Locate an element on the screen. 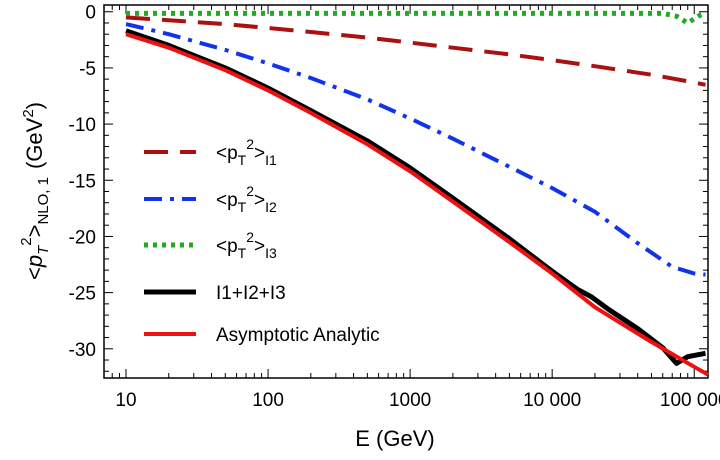 The height and width of the screenshot is (460, 720). y-axis-title: <pT2>NLO, 1(GeV2) is located at coordinates (35, 191).